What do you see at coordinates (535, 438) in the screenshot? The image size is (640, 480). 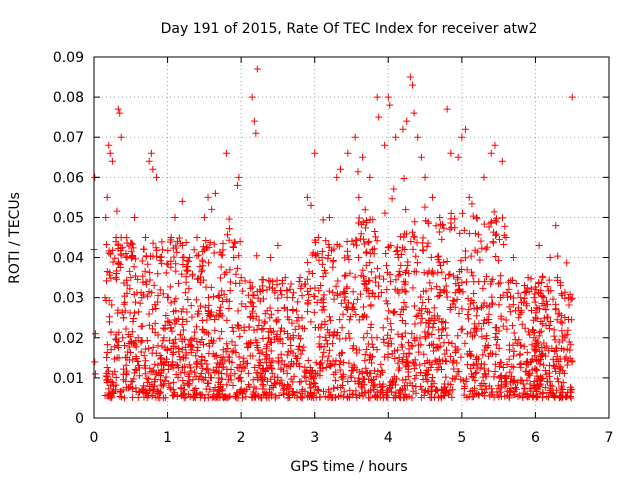 I see `x-tick-label-6: 6` at bounding box center [535, 438].